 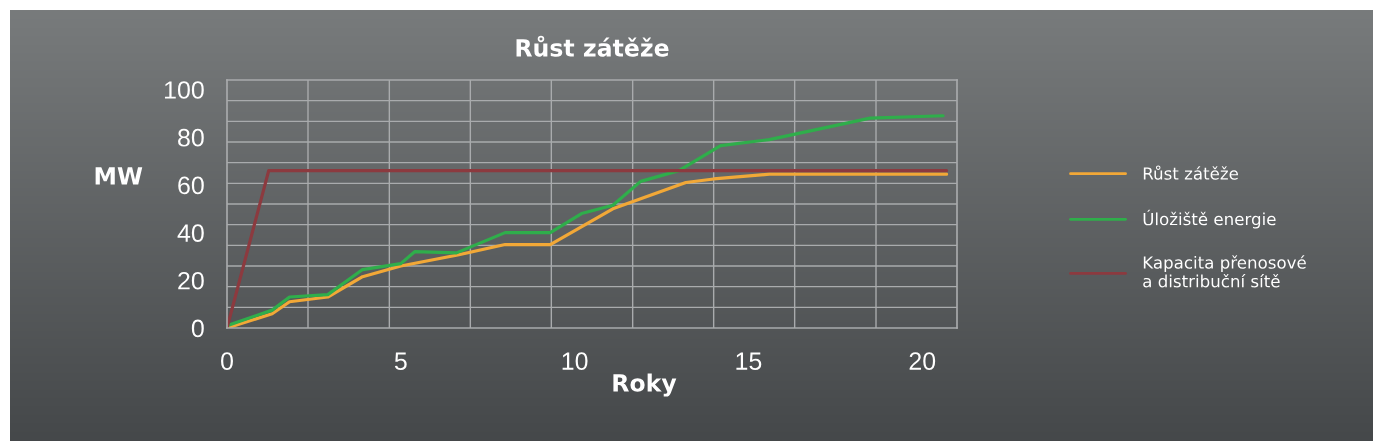 What do you see at coordinates (191, 280) in the screenshot?
I see `y-tick-label: 20` at bounding box center [191, 280].